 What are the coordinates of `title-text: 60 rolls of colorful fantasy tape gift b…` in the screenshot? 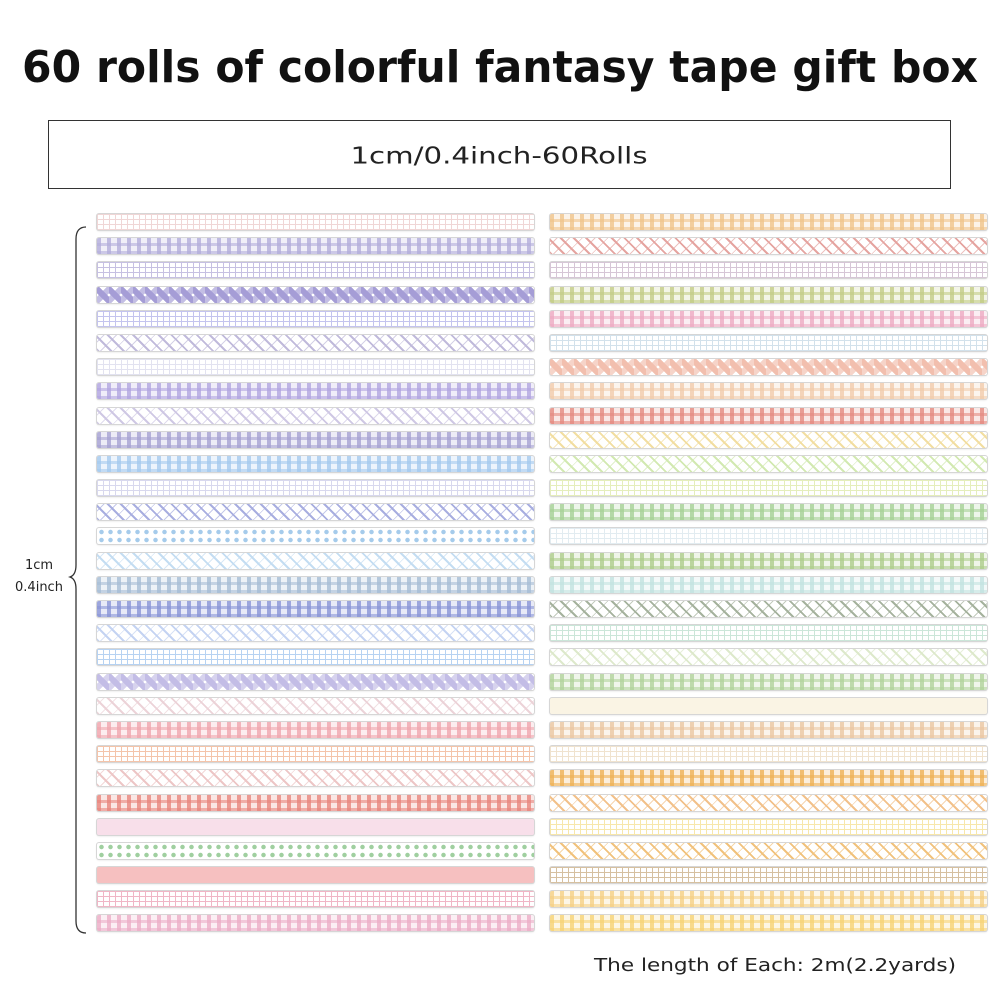 It's located at (500, 67).